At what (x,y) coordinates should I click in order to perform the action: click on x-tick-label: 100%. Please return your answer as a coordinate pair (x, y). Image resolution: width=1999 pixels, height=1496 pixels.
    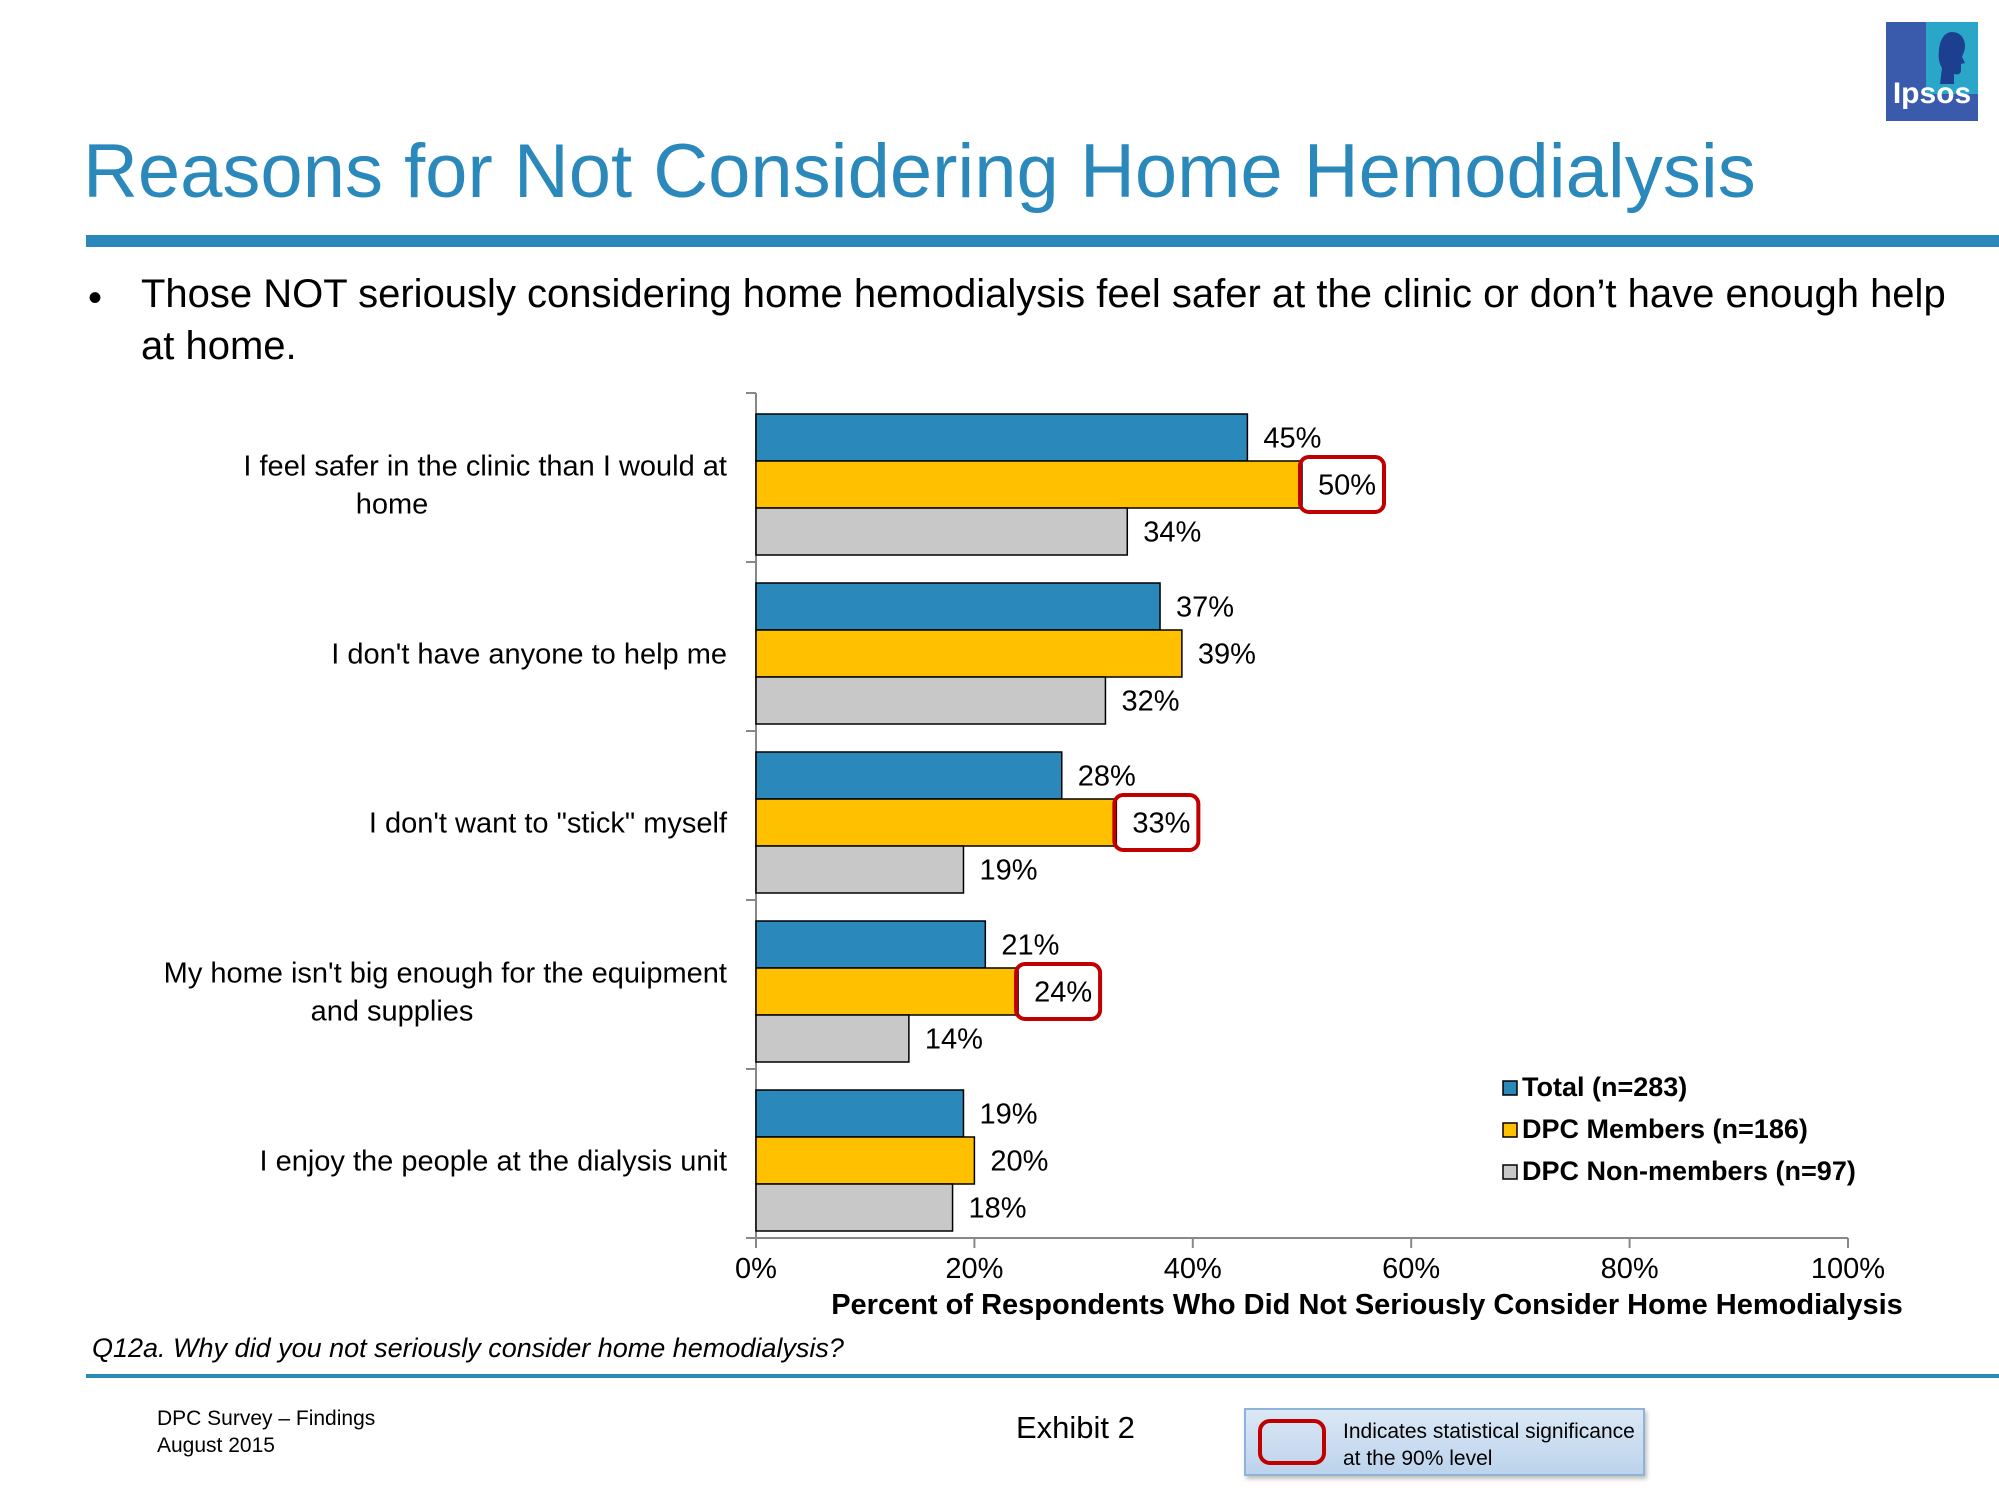
    Looking at the image, I should click on (1848, 1269).